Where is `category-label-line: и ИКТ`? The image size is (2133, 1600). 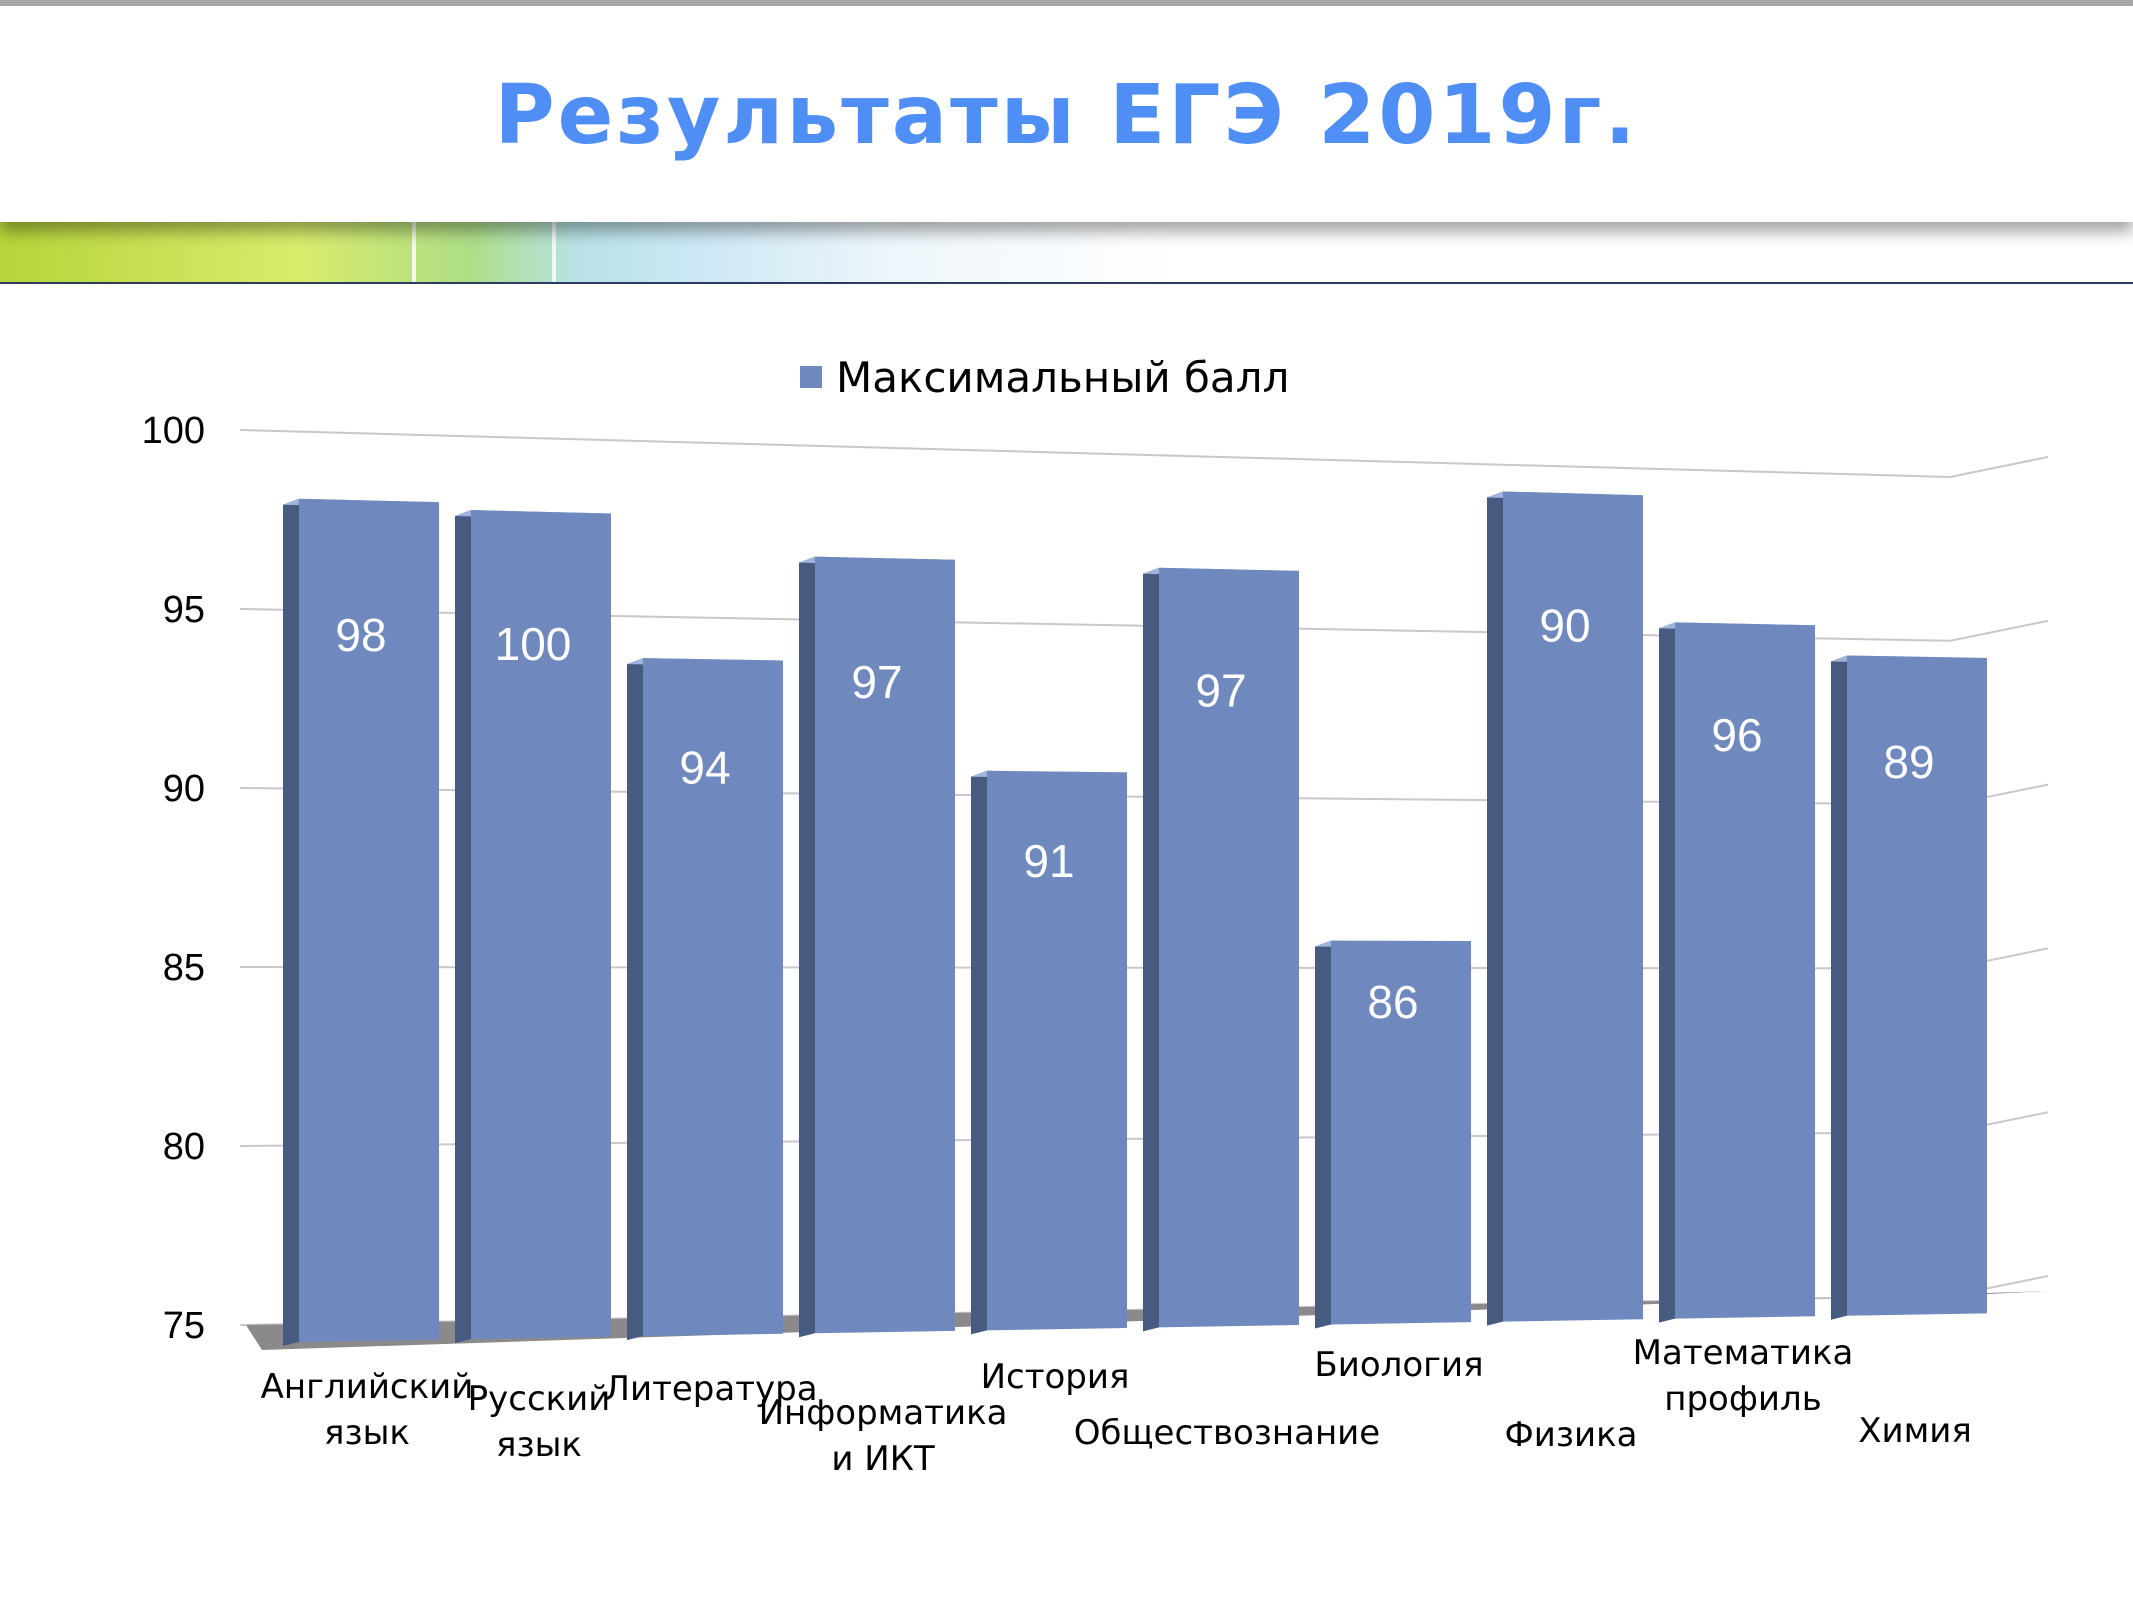
category-label-line: и ИКТ is located at coordinates (882, 1459).